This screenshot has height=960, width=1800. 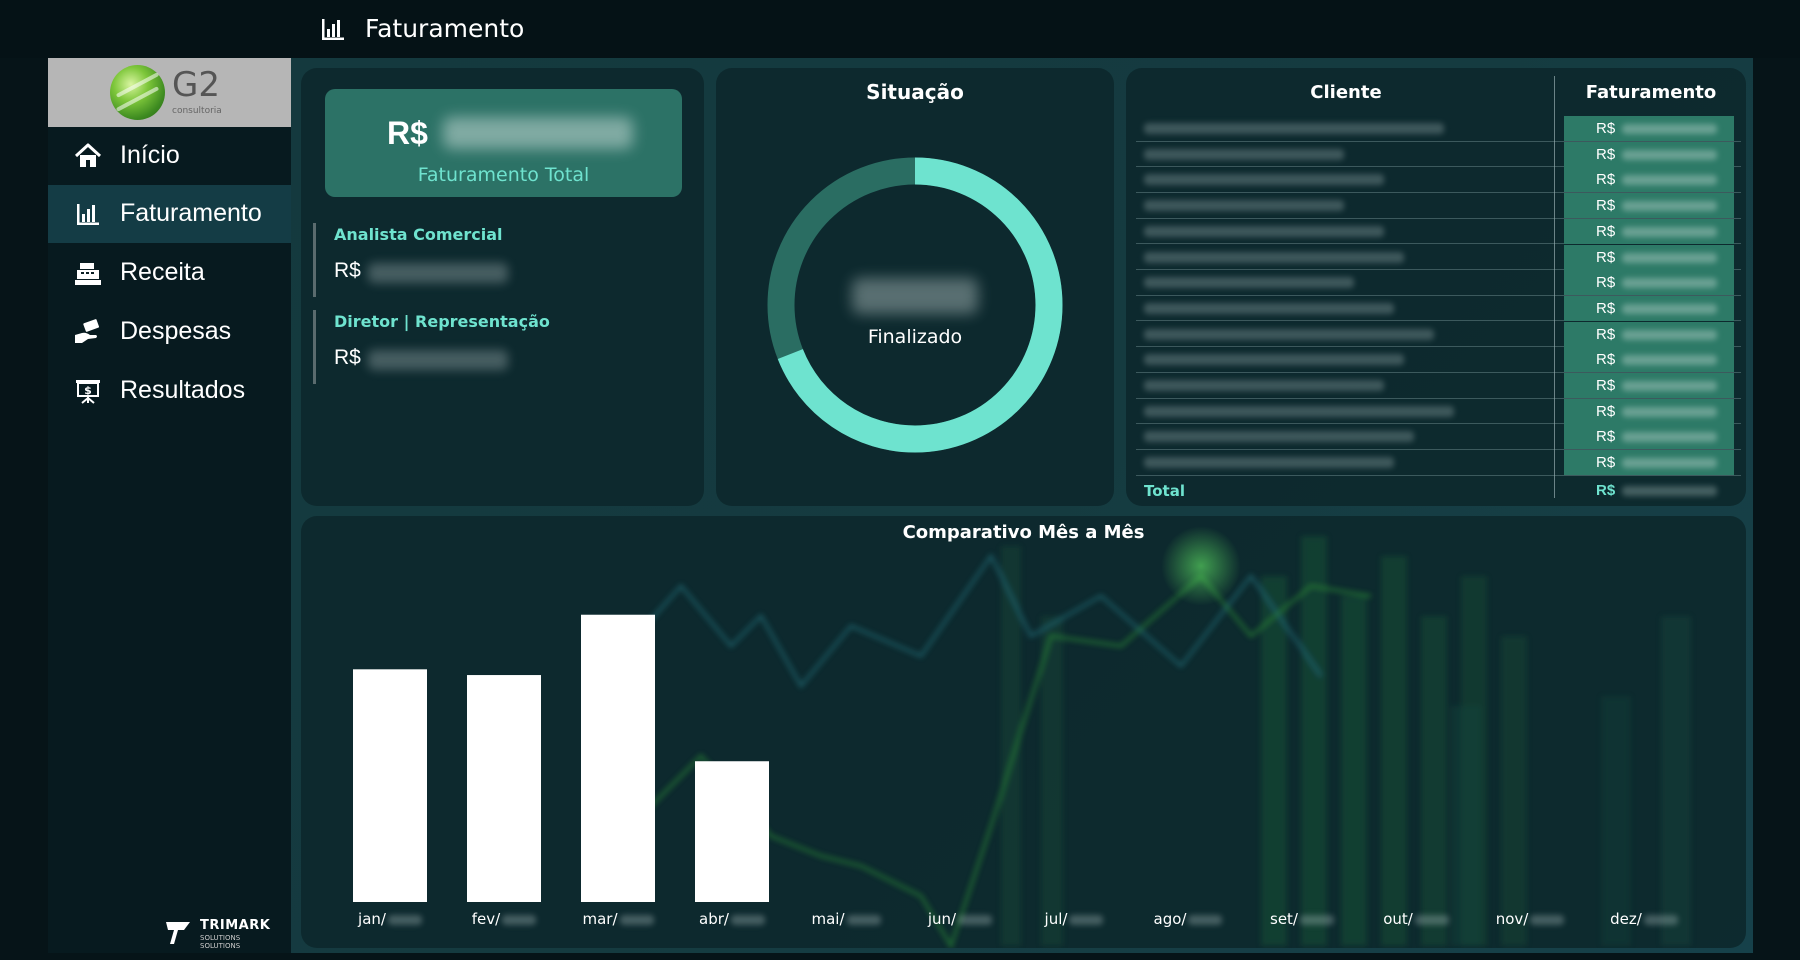 I want to click on bar-mar, so click(x=618, y=758).